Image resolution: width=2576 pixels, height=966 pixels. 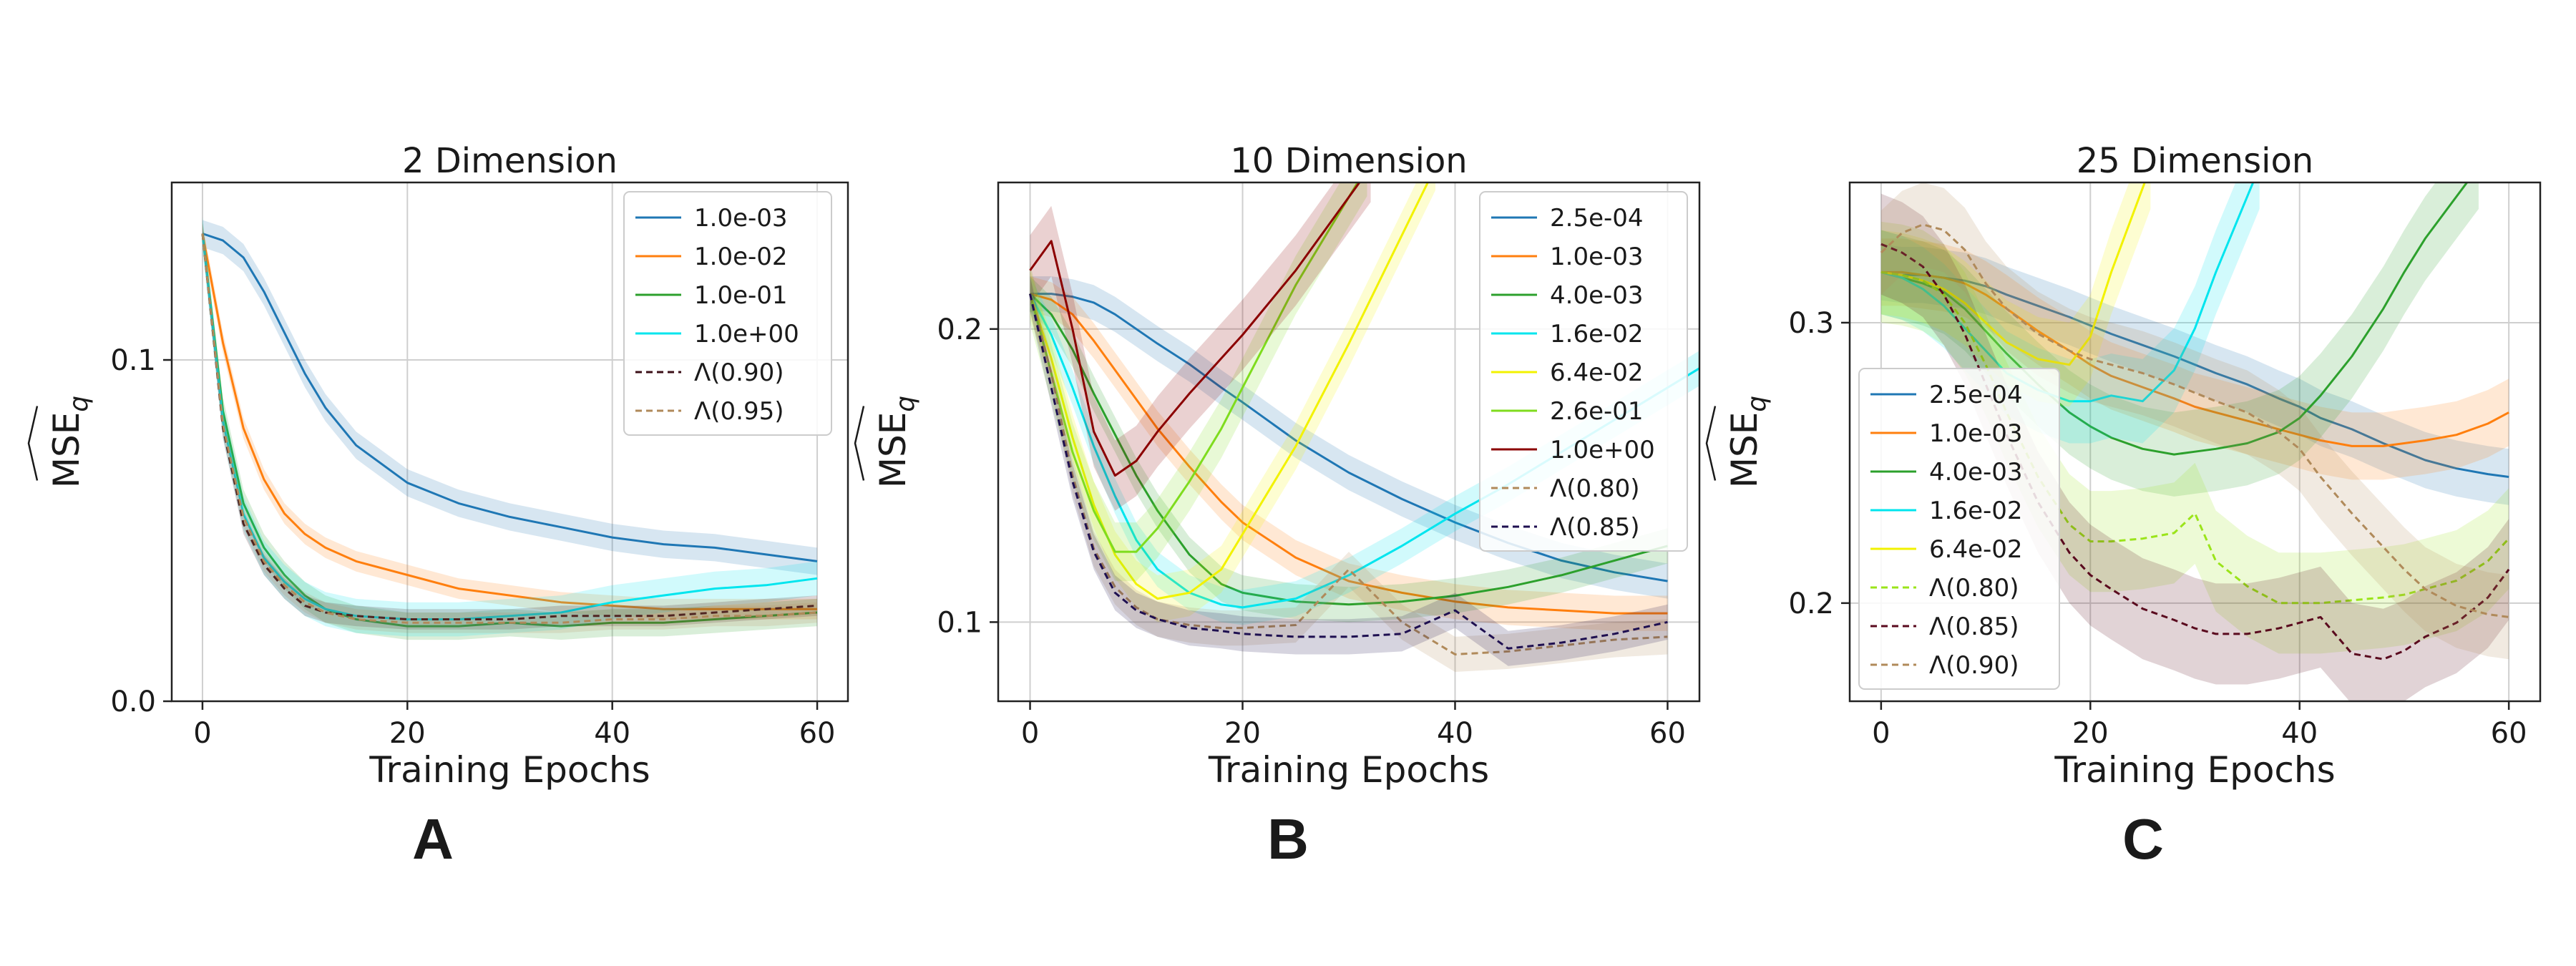 What do you see at coordinates (1288, 839) in the screenshot?
I see `panel-letter-b: B` at bounding box center [1288, 839].